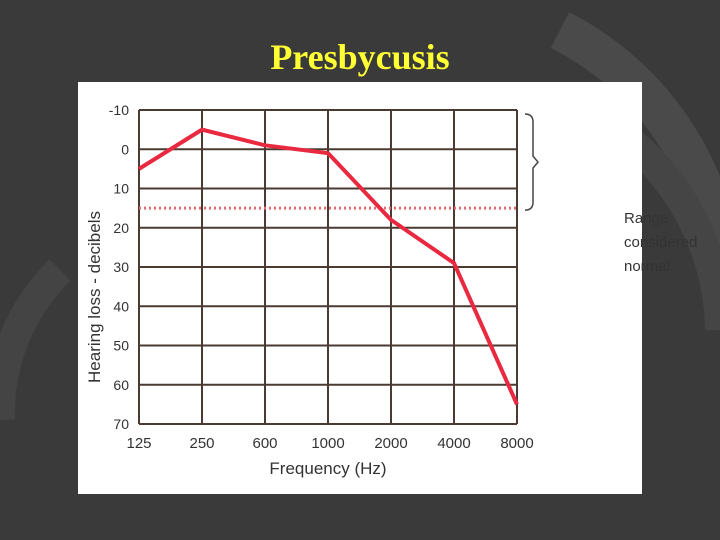  I want to click on x-tick-label-6: 8000, so click(516, 443).